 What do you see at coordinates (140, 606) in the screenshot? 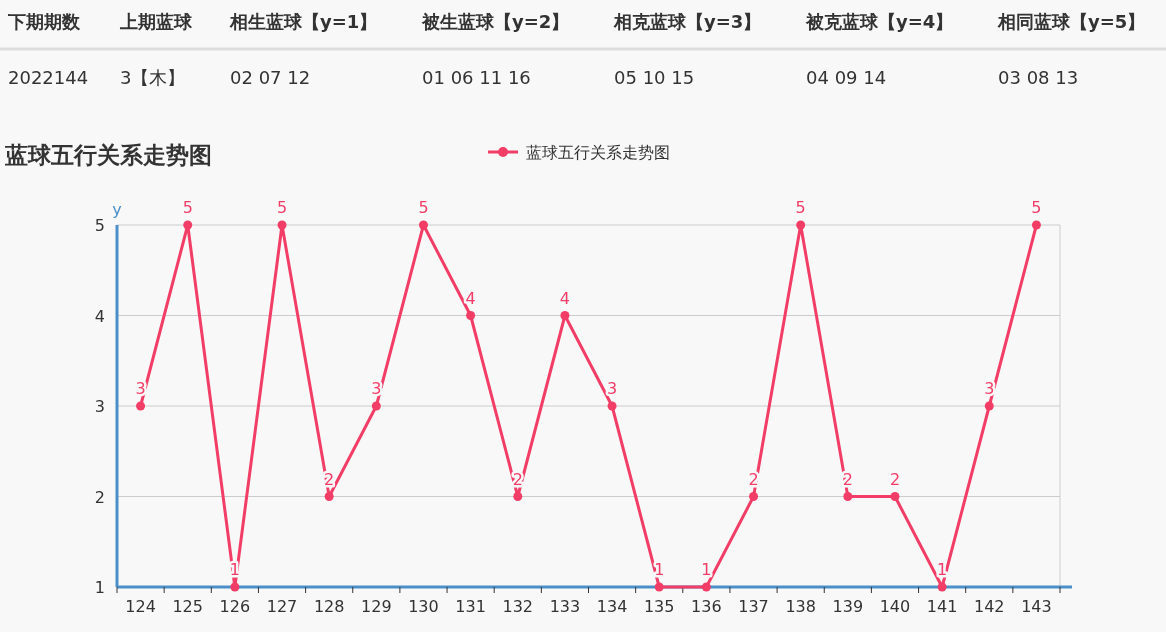
I see `x-tick-label: 124` at bounding box center [140, 606].